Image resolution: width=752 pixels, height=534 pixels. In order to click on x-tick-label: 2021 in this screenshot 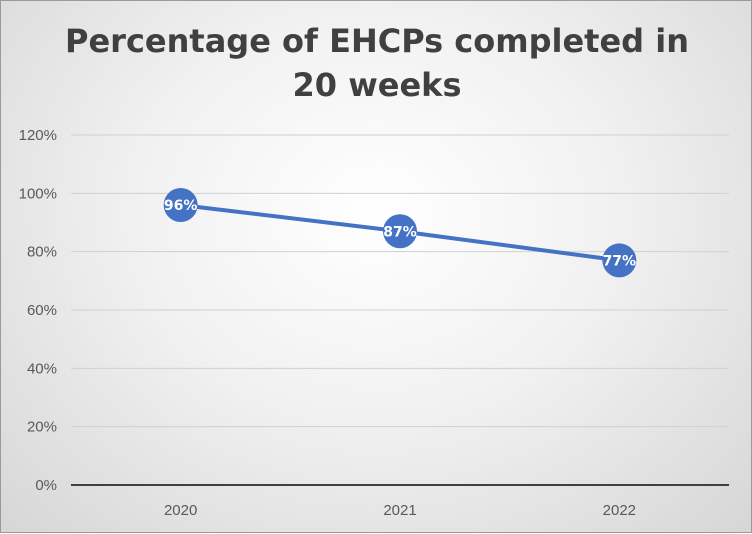, I will do `click(399, 510)`.